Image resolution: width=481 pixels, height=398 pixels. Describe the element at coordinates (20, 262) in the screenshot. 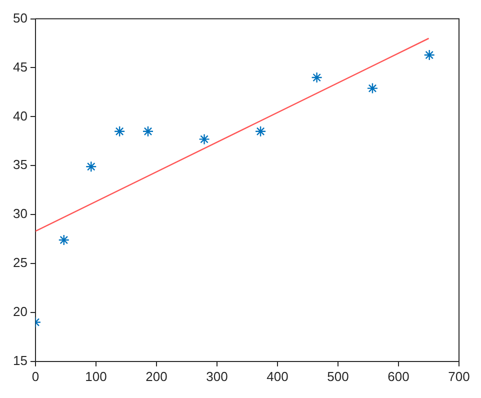

I see `y-tick-label: 25` at that location.